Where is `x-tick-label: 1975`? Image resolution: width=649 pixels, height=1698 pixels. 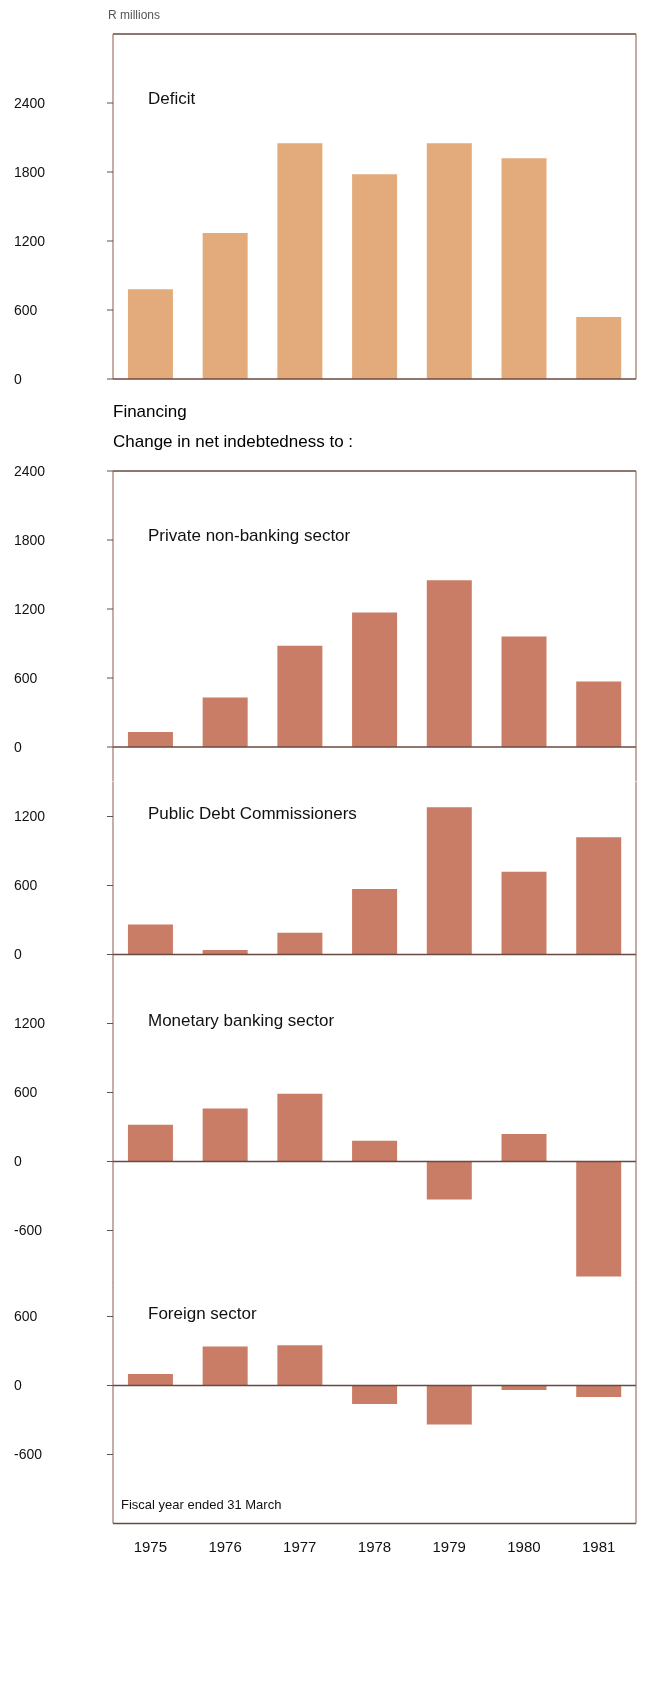
x-tick-label: 1975 is located at coordinates (150, 1546).